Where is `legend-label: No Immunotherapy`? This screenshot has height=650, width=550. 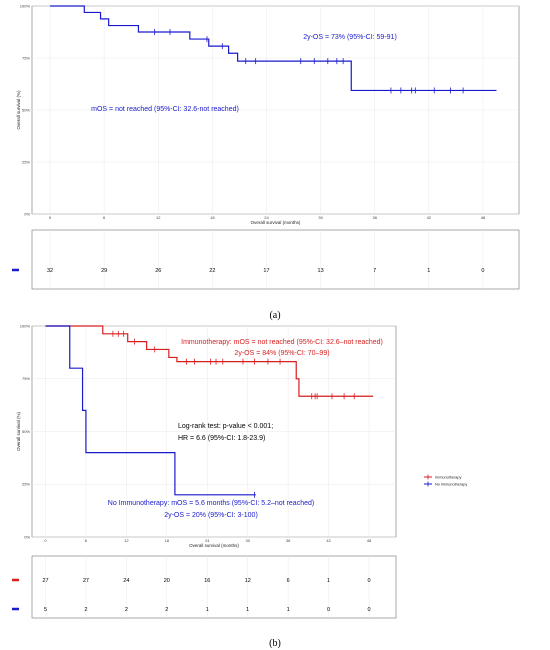 legend-label: No Immunotherapy is located at coordinates (451, 484).